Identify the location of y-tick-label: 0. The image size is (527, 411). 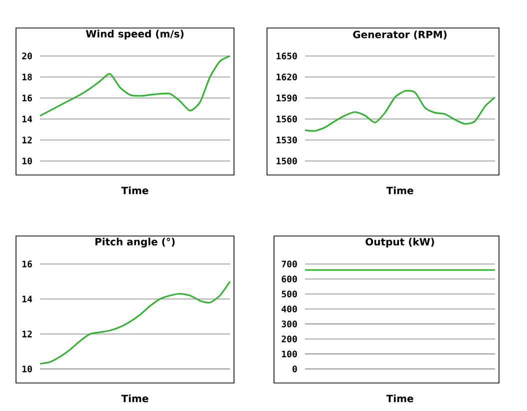
(294, 369).